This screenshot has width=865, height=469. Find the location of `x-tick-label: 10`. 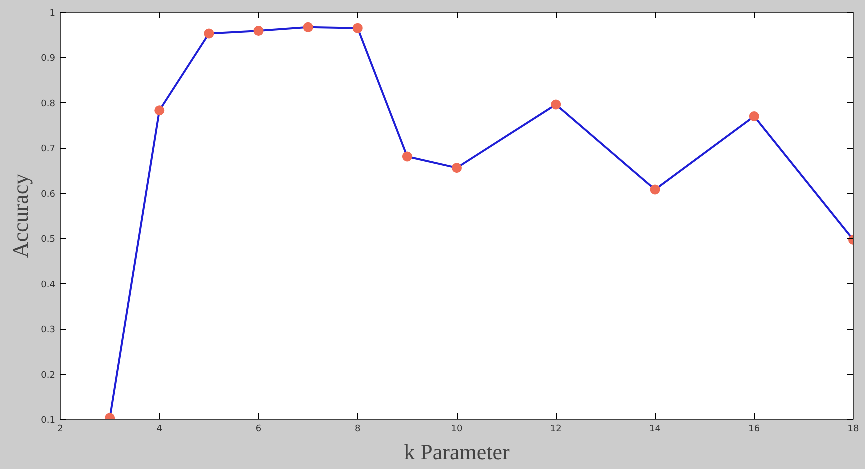

x-tick-label: 10 is located at coordinates (457, 429).